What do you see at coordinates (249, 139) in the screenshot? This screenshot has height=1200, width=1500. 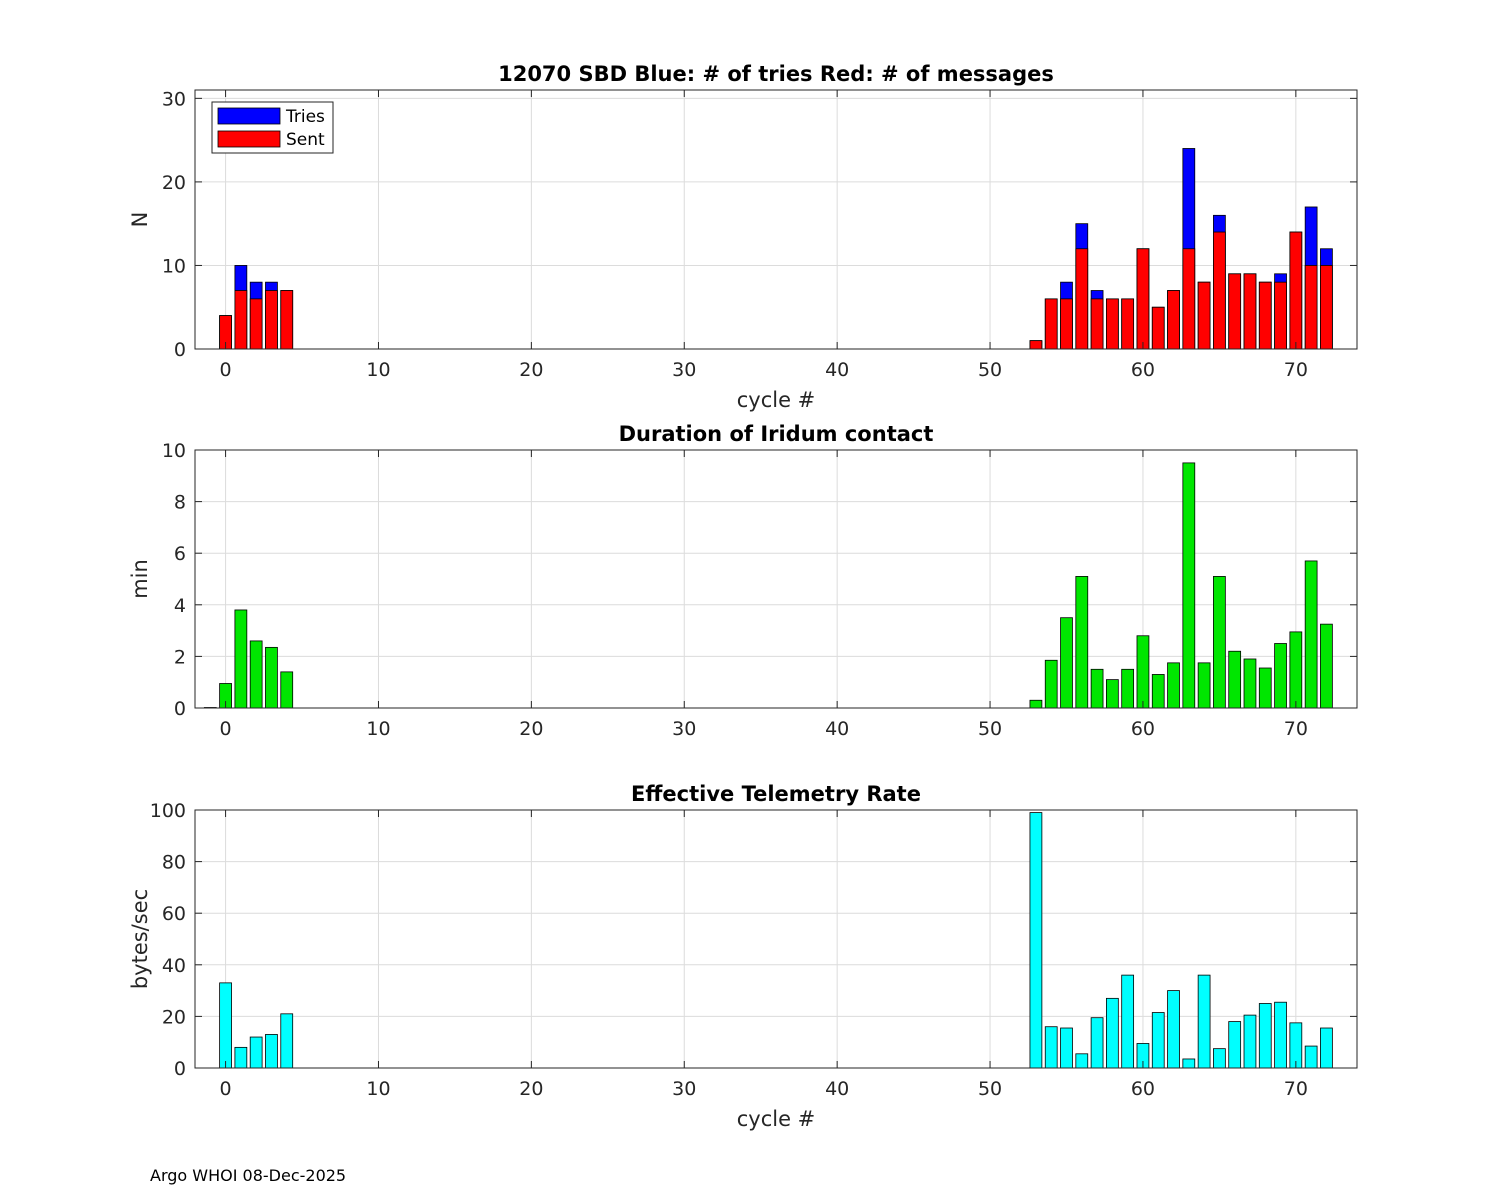 I see `legend-swatch-sent` at bounding box center [249, 139].